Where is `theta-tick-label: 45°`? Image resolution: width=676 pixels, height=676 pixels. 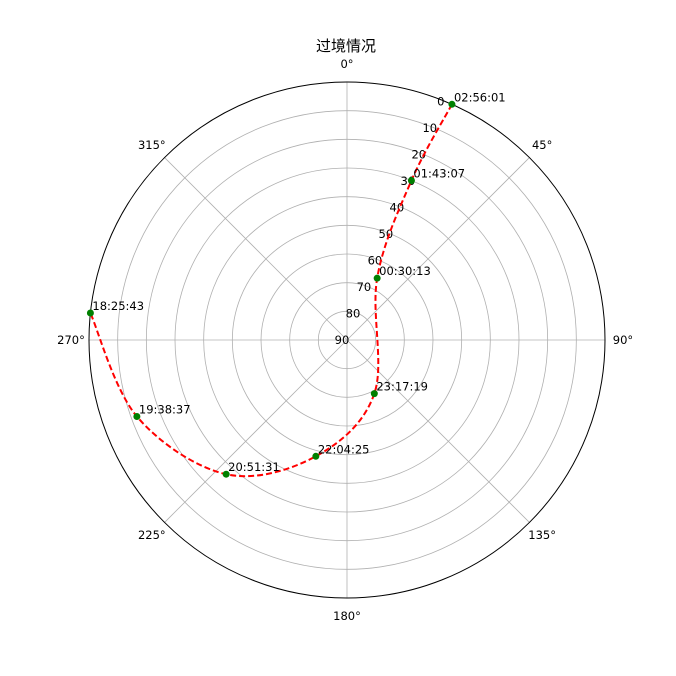 theta-tick-label: 45° is located at coordinates (542, 145).